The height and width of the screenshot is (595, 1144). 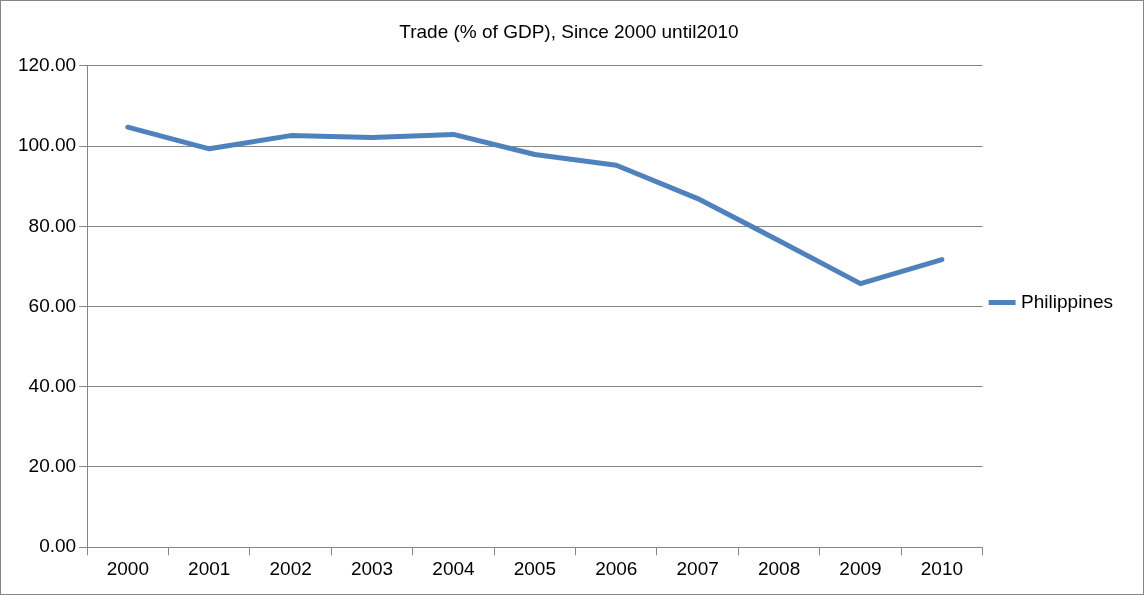 I want to click on y-tick-label: 100.00, so click(x=47, y=145).